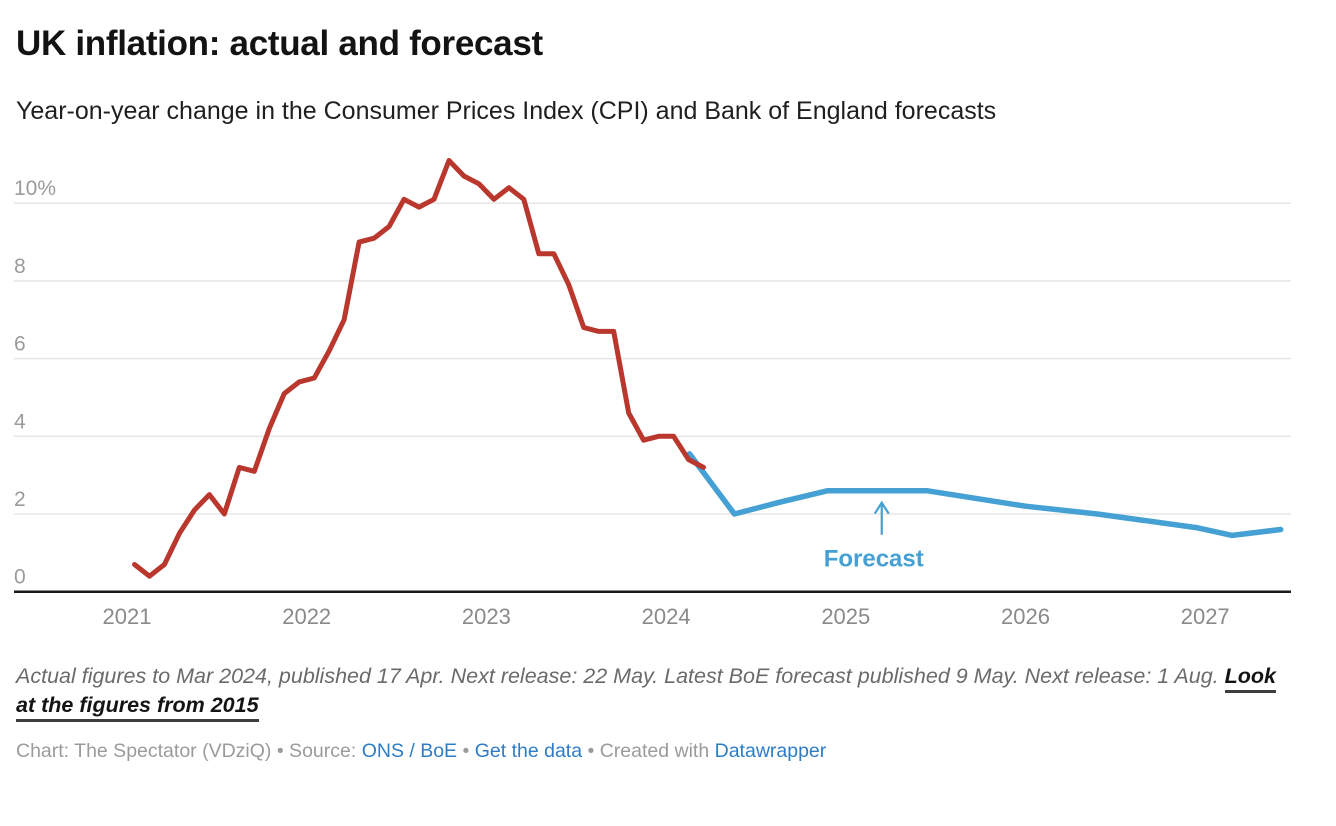 This screenshot has width=1336, height=826. Describe the element at coordinates (20, 344) in the screenshot. I see `y-tick-label: 6` at that location.